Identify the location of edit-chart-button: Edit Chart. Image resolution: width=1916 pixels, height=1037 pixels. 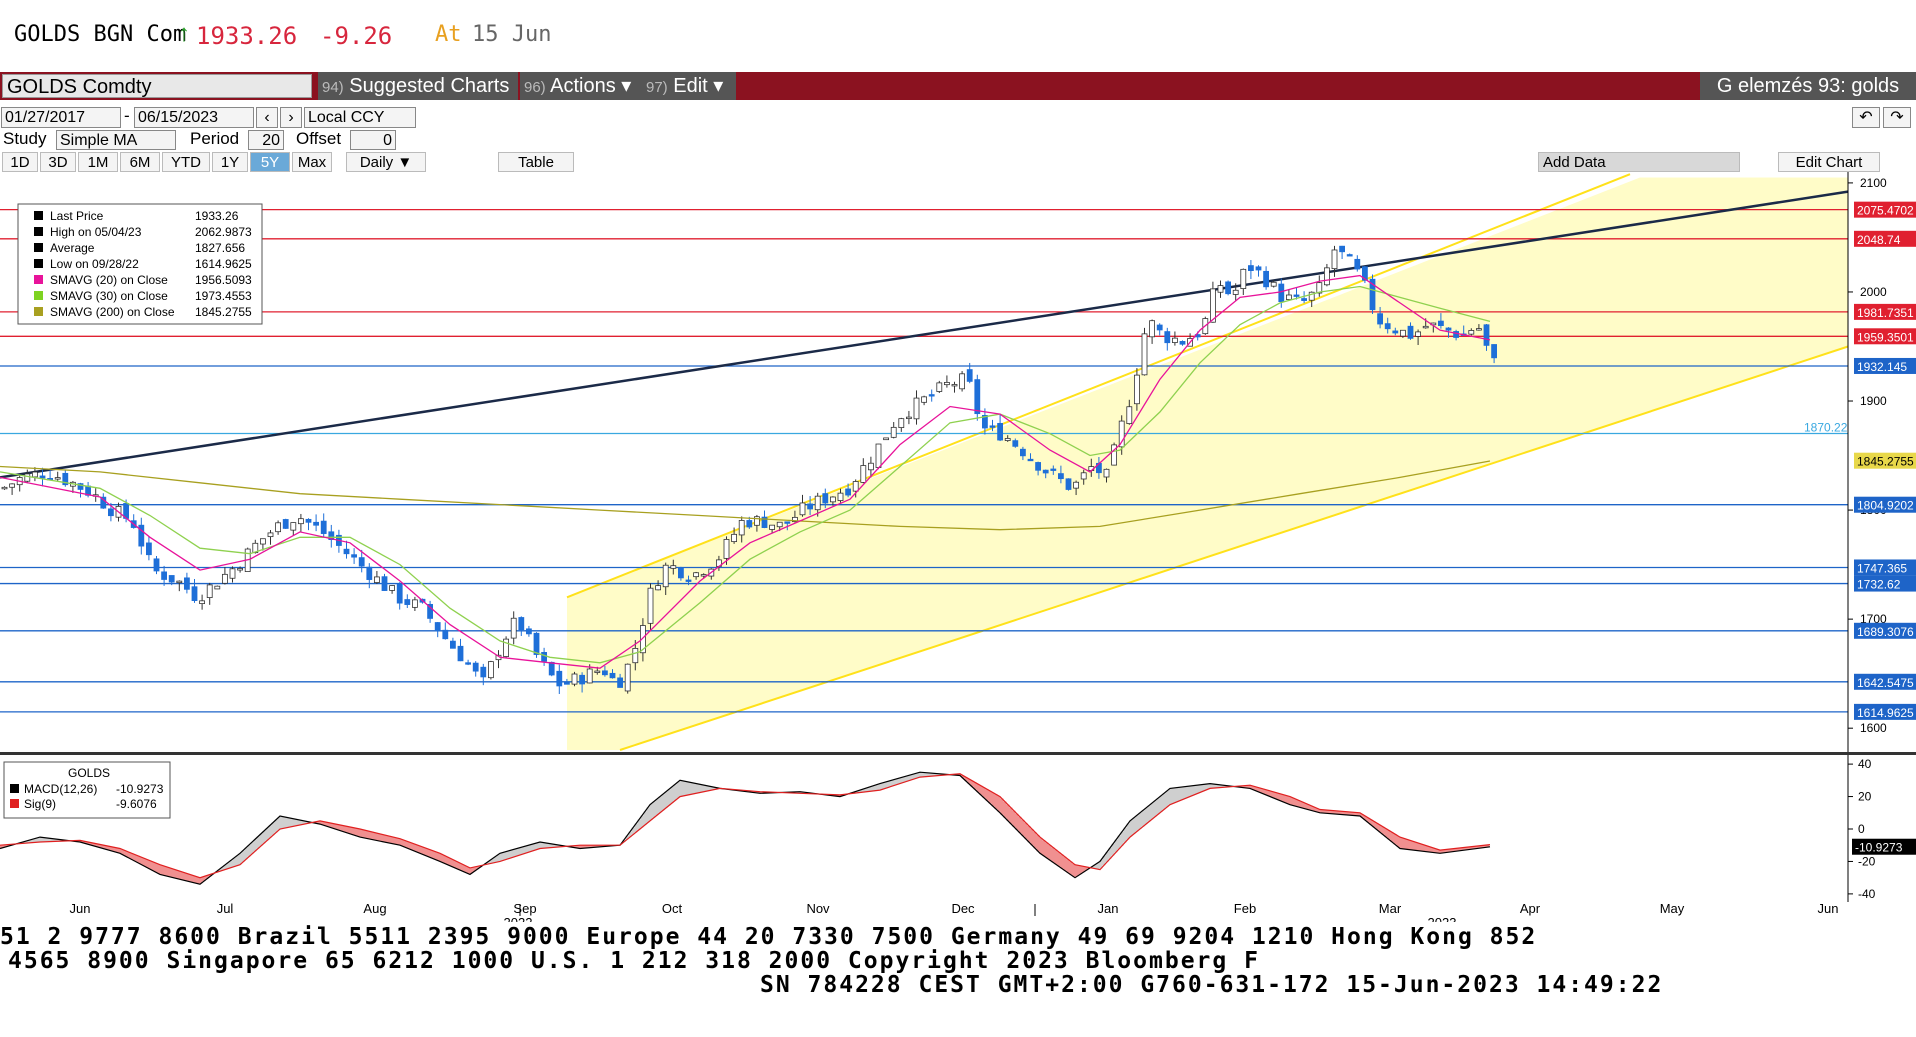
(1829, 162).